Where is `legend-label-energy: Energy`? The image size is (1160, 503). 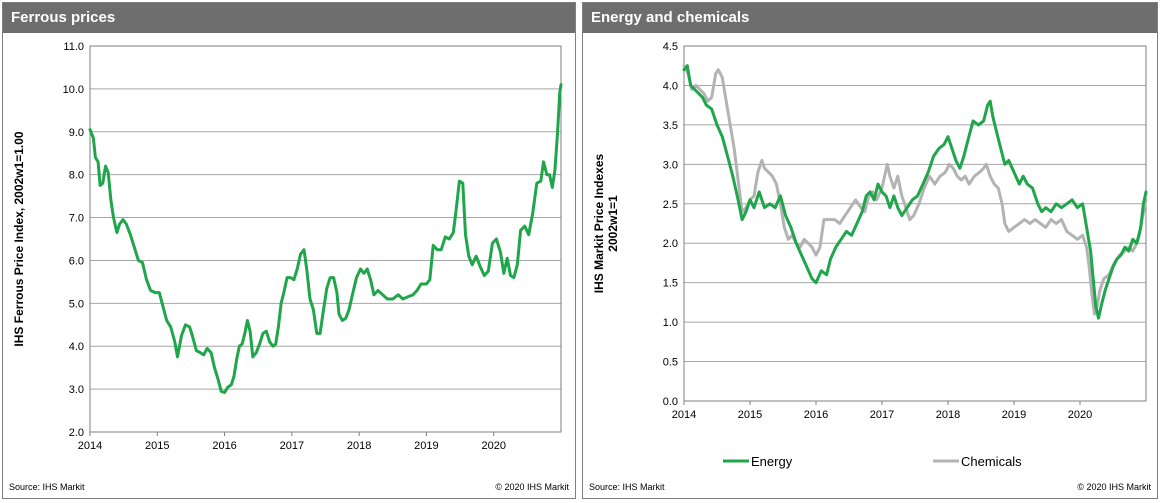 legend-label-energy: Energy is located at coordinates (772, 461).